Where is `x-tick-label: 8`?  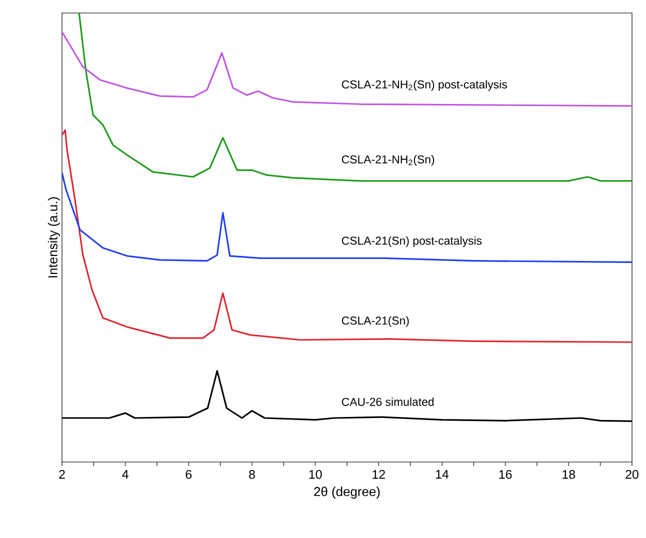 x-tick-label: 8 is located at coordinates (252, 474).